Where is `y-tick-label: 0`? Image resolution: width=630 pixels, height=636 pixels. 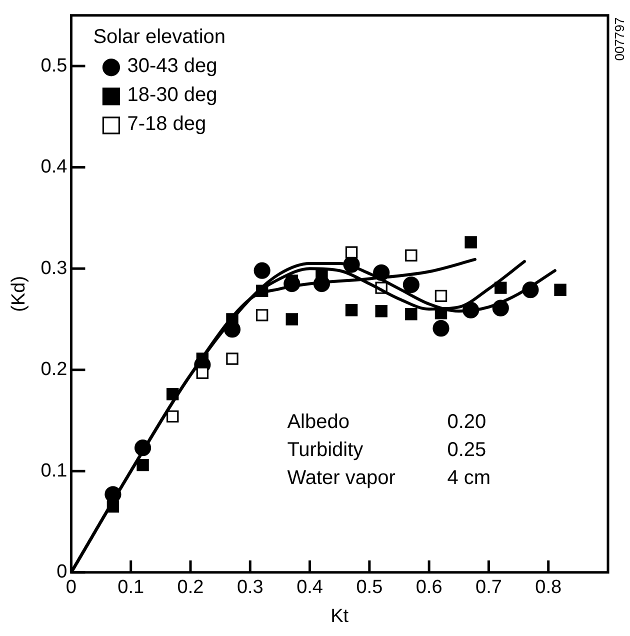 y-tick-label: 0 is located at coordinates (62, 572).